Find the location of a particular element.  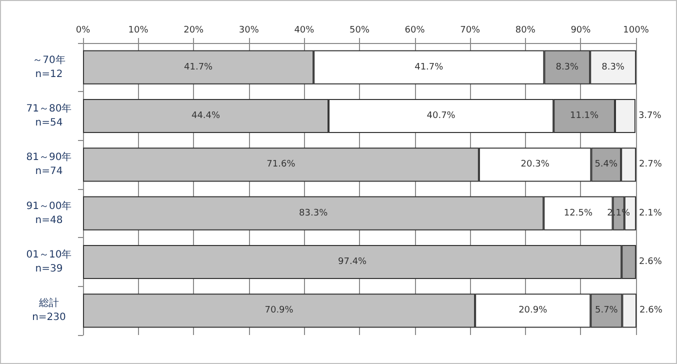

y-tick-label: 総計 n=230 is located at coordinates (49, 310).